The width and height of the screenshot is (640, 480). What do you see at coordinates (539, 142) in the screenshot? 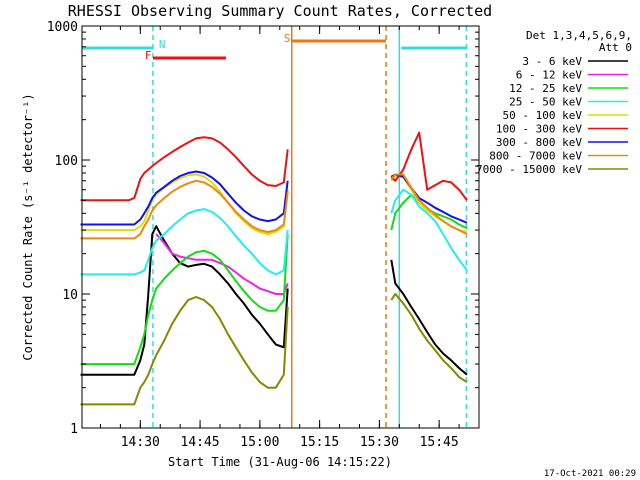
I see `legend-label-6: 300 - 800 keV` at bounding box center [539, 142].